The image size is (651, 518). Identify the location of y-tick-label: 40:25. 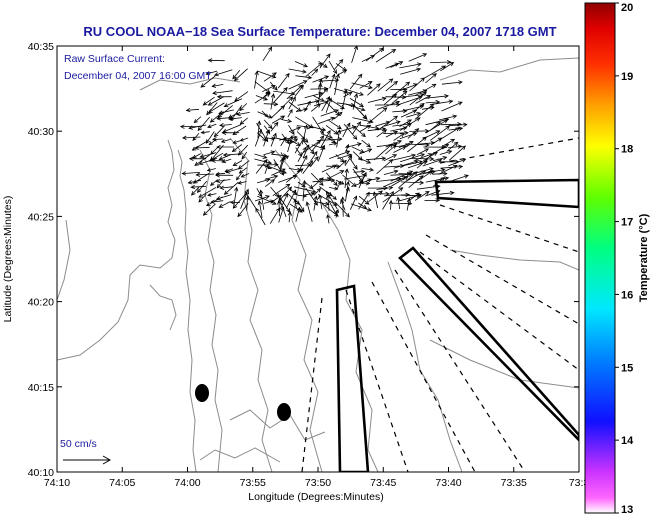
(41, 217).